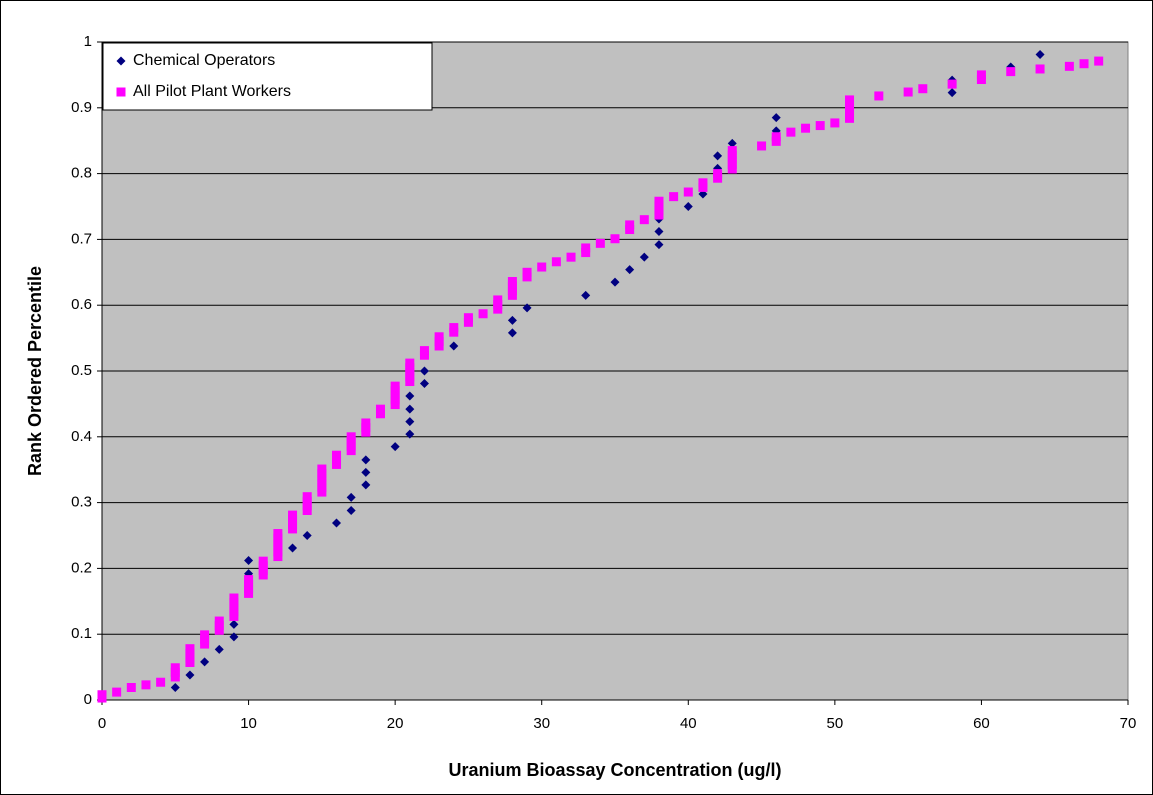  What do you see at coordinates (981, 723) in the screenshot?
I see `x-tick-label: 60` at bounding box center [981, 723].